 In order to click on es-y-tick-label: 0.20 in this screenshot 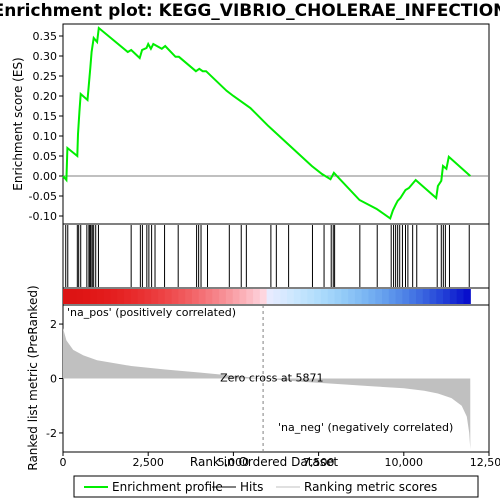, I will do `click(45, 96)`.